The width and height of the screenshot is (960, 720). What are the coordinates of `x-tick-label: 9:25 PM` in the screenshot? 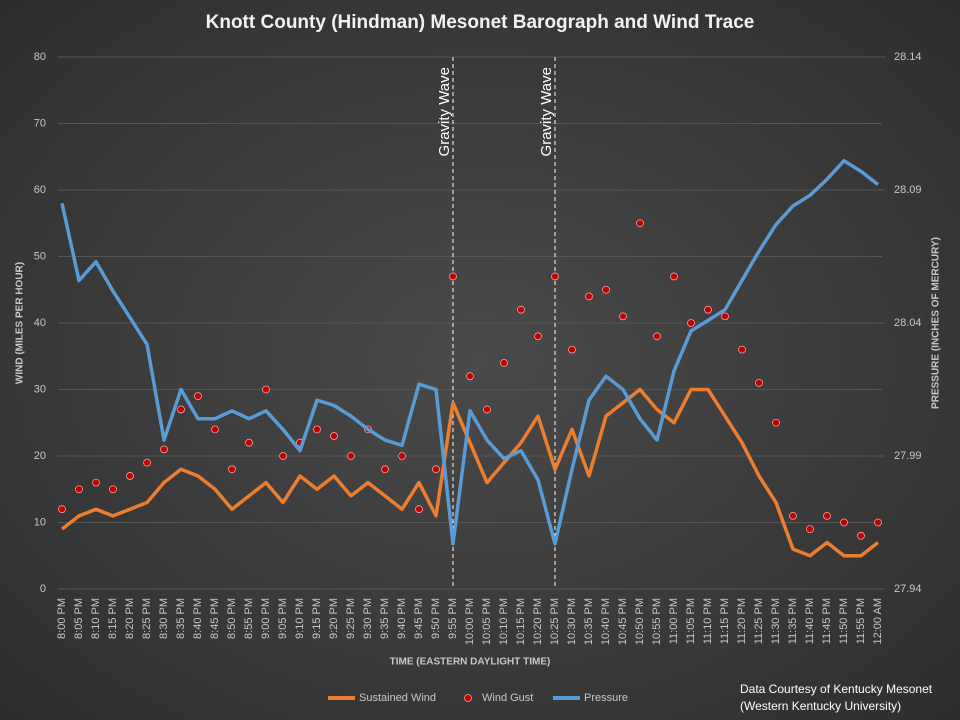 It's located at (351, 618).